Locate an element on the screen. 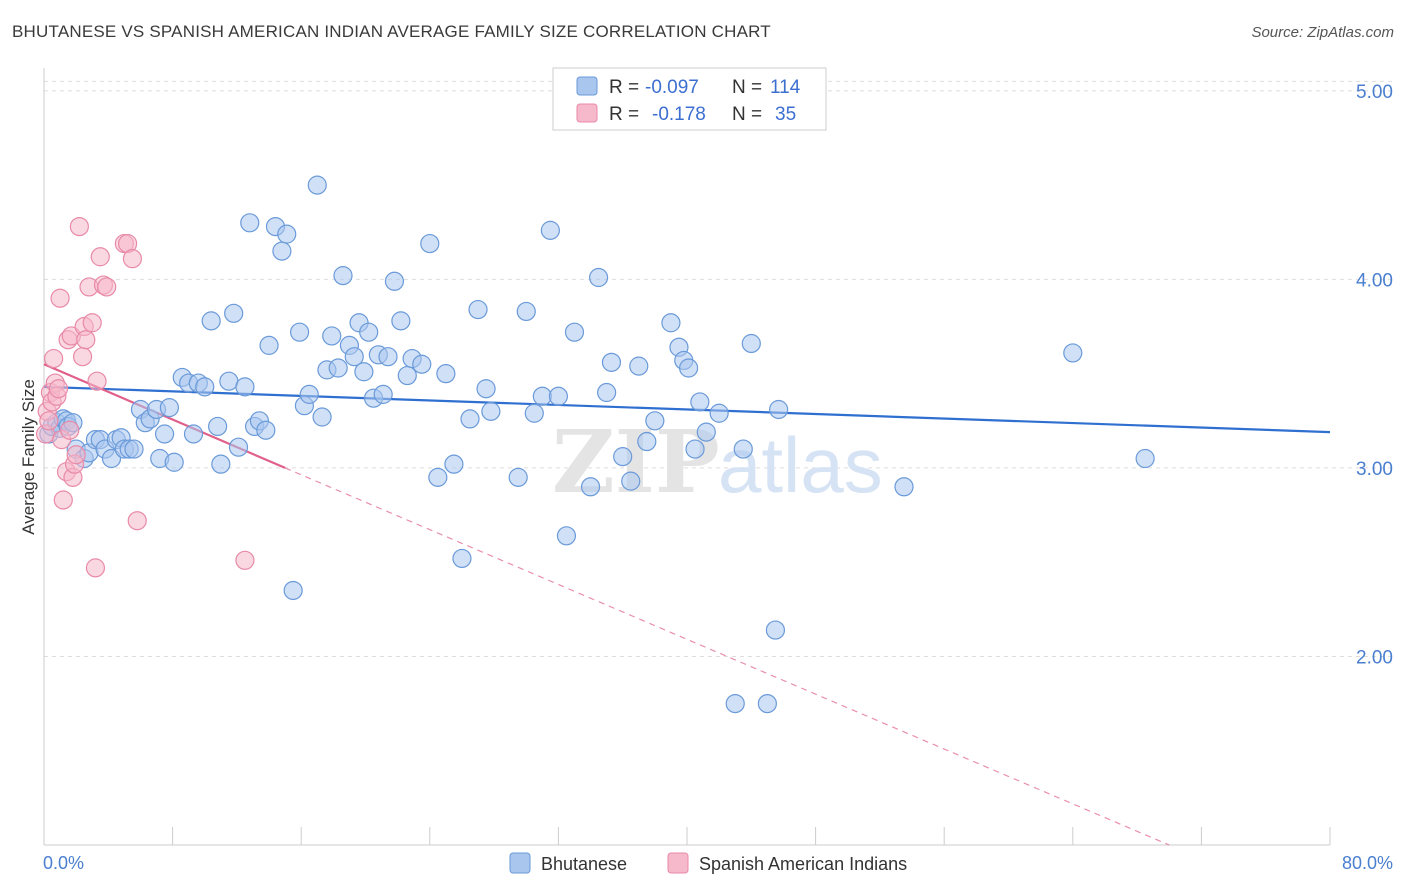 This screenshot has width=1406, height=892. y-tick-labels: 2.00 3.00 4.00 5.00 is located at coordinates (1374, 375).